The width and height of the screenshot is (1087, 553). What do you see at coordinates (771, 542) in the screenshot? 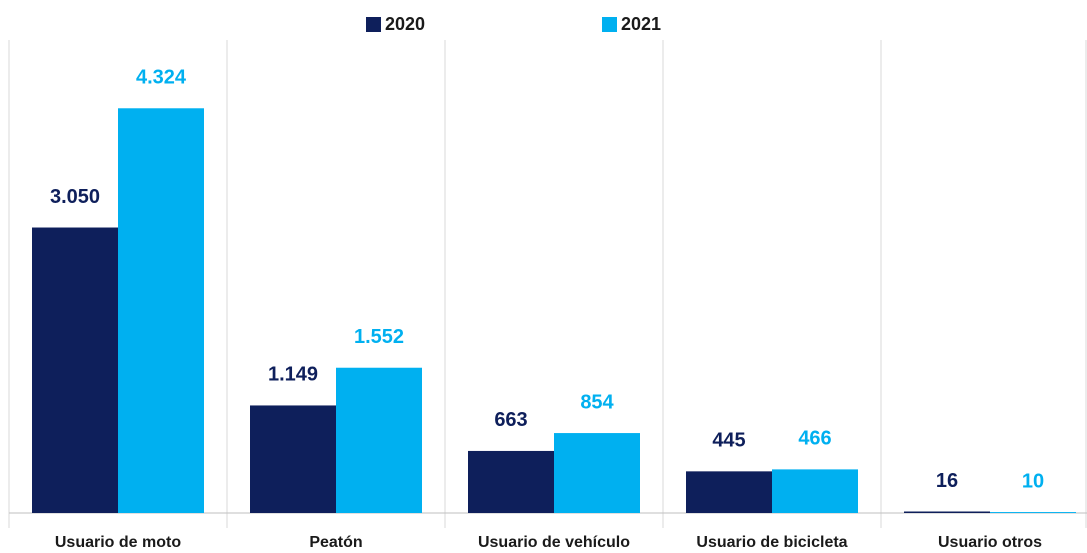
I see `x-tick-label: Usuario de bicicleta` at bounding box center [771, 542].